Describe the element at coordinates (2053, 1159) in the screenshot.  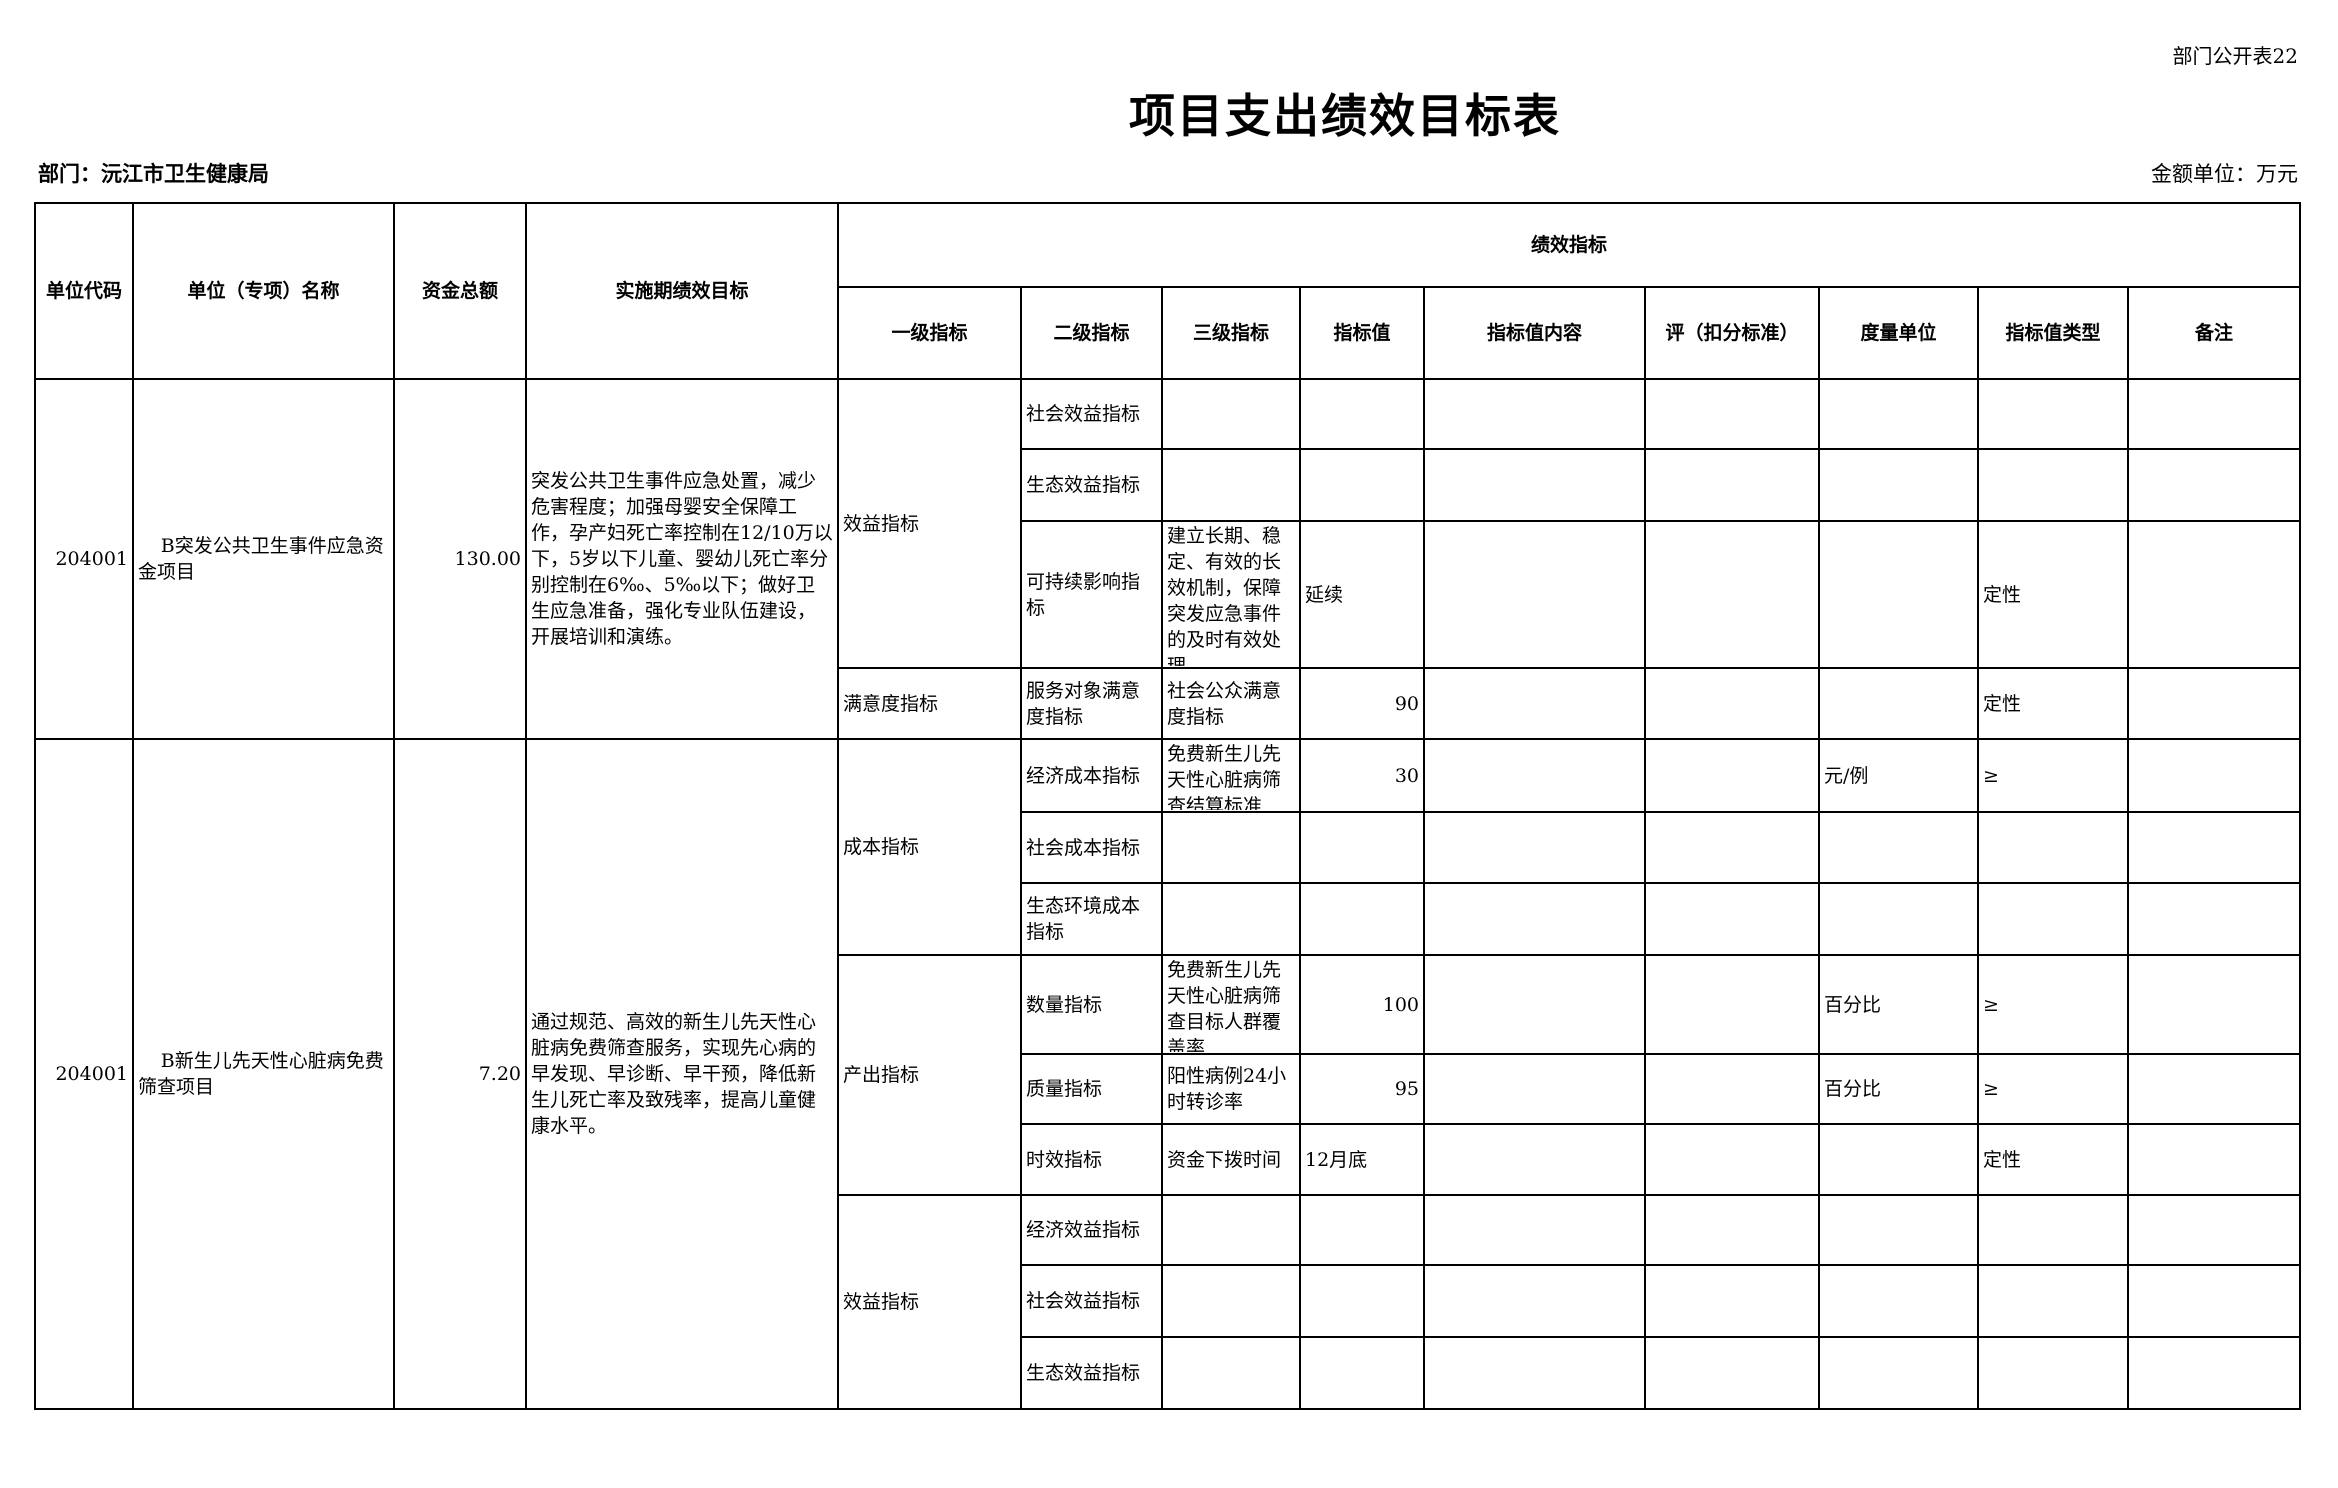
I see `value-type: 定性` at that location.